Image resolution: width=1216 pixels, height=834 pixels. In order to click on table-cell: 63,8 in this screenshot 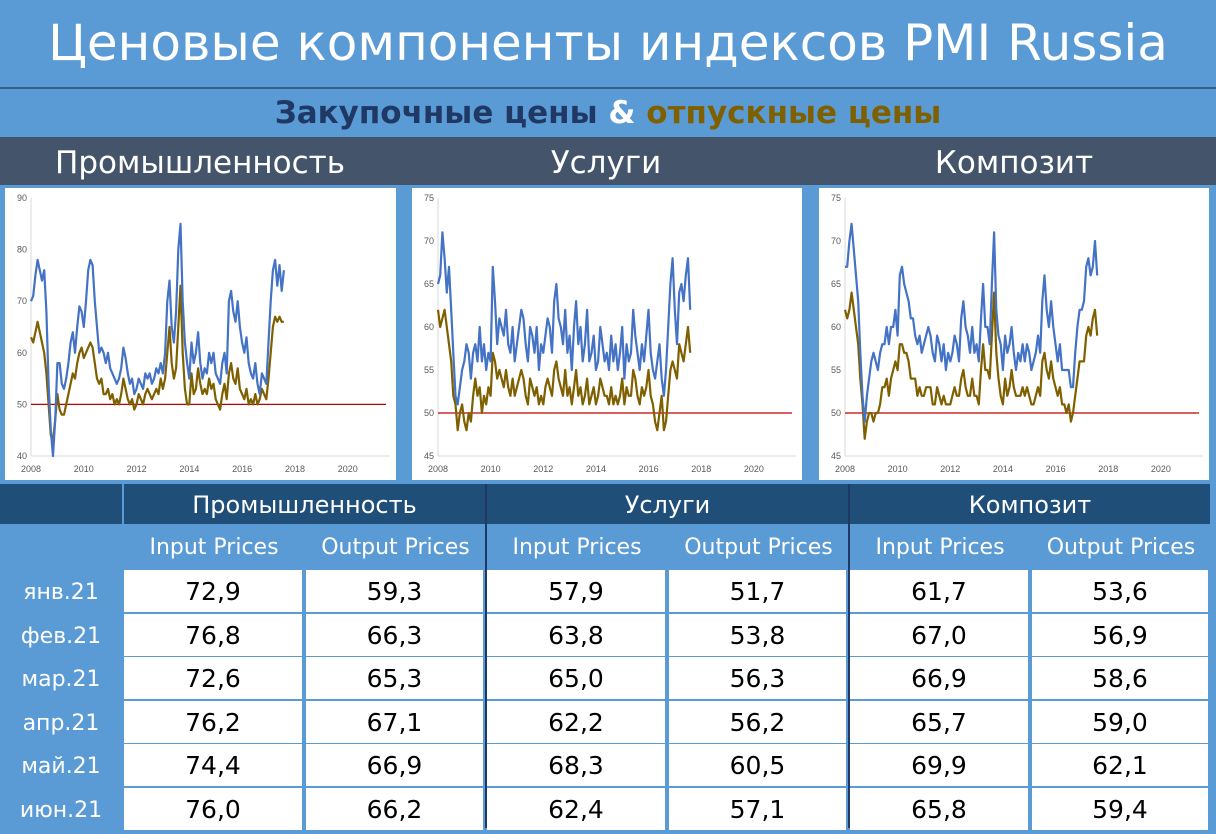, I will do `click(576, 634)`.